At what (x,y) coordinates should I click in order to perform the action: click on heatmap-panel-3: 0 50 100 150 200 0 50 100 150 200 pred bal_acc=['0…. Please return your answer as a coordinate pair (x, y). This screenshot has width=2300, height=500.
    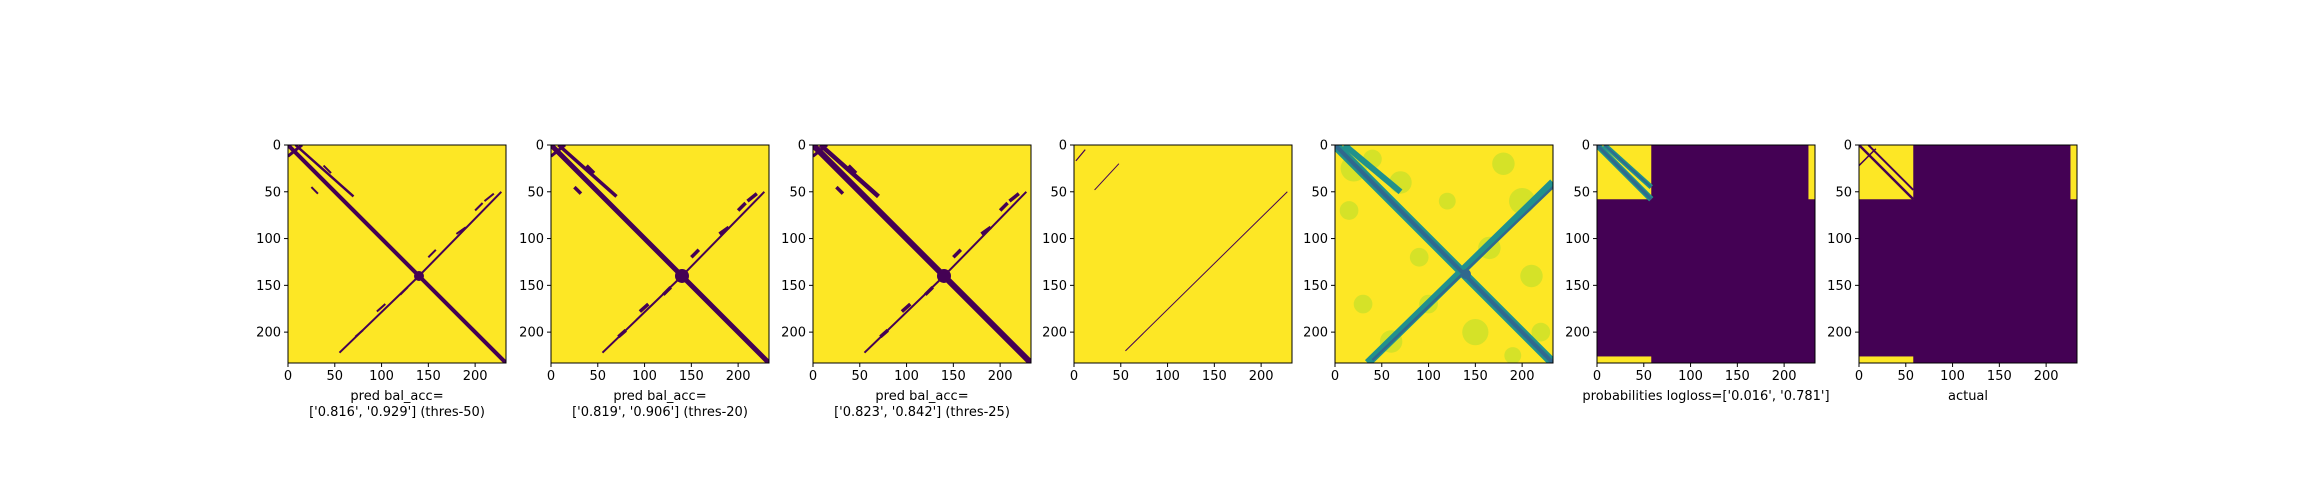
    Looking at the image, I should click on (906, 279).